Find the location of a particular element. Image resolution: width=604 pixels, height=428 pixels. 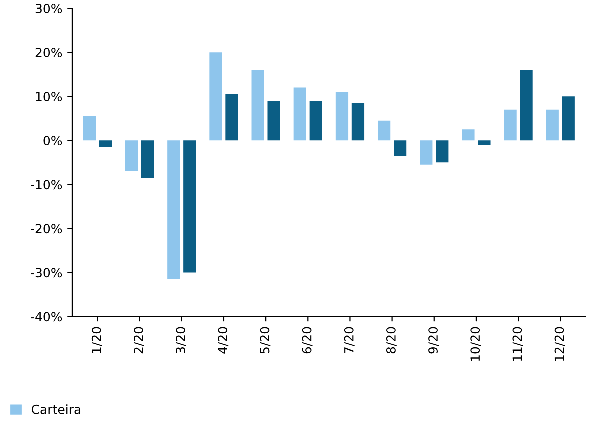

x-tick-label: 6/20 is located at coordinates (307, 340).